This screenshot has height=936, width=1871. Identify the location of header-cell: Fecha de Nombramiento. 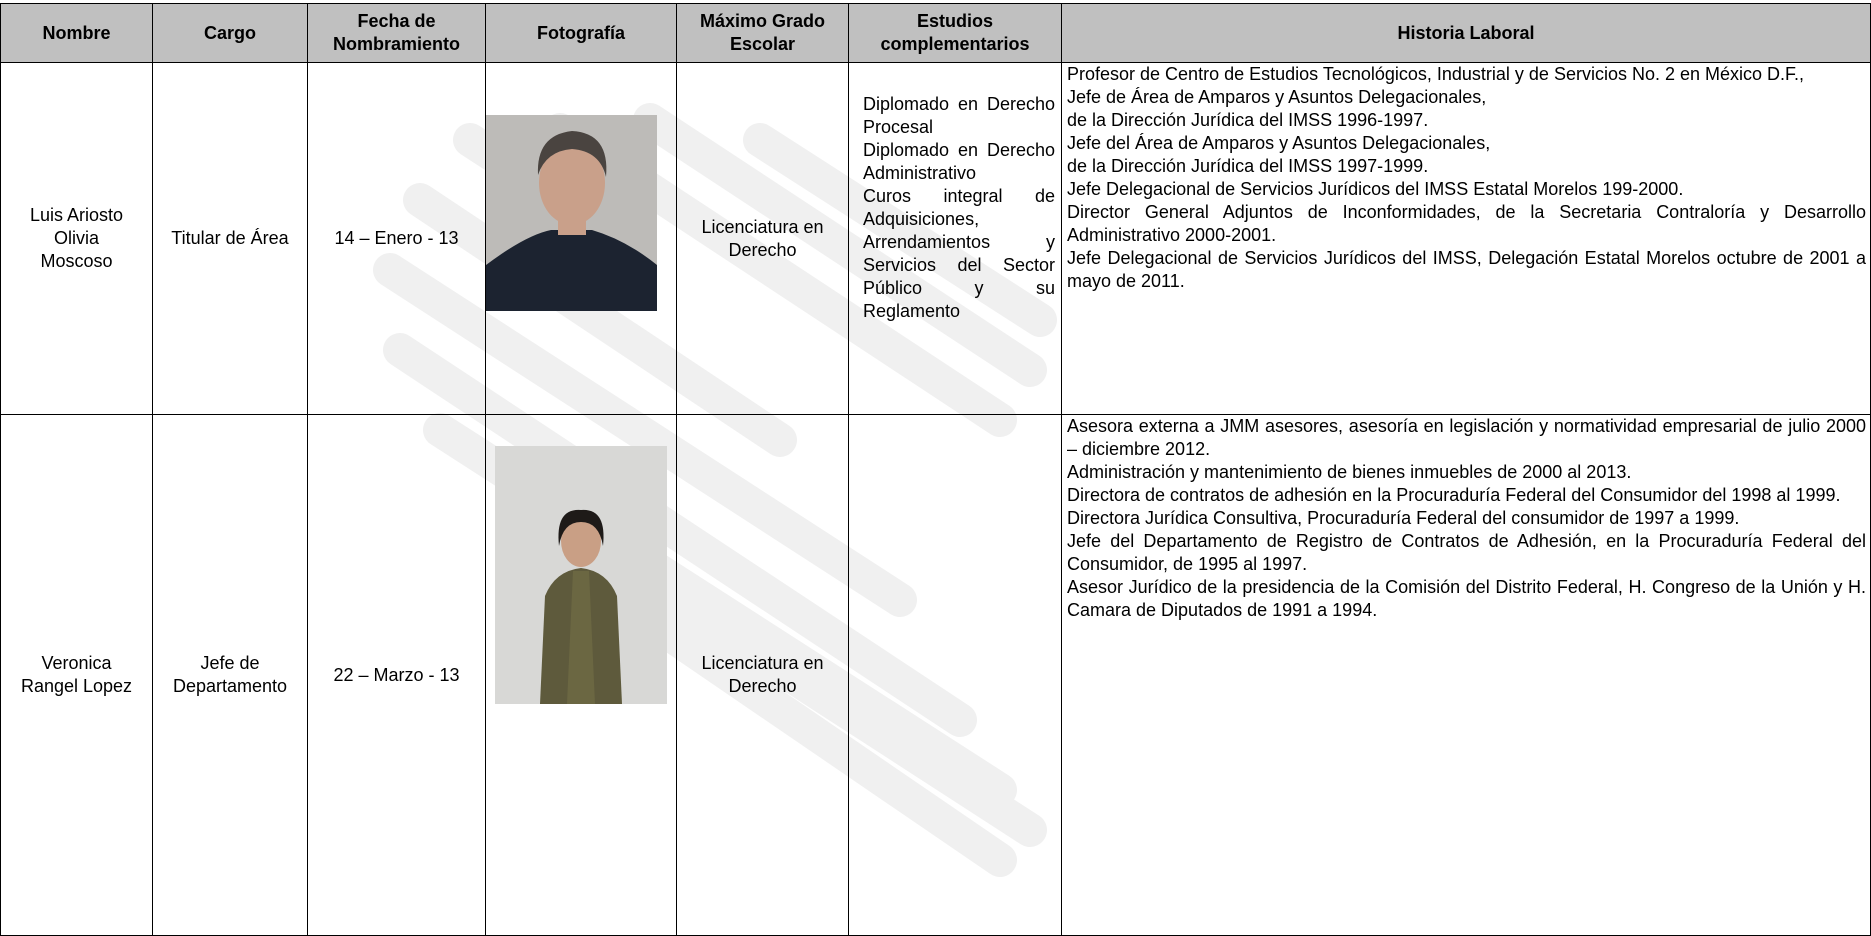
(396, 33).